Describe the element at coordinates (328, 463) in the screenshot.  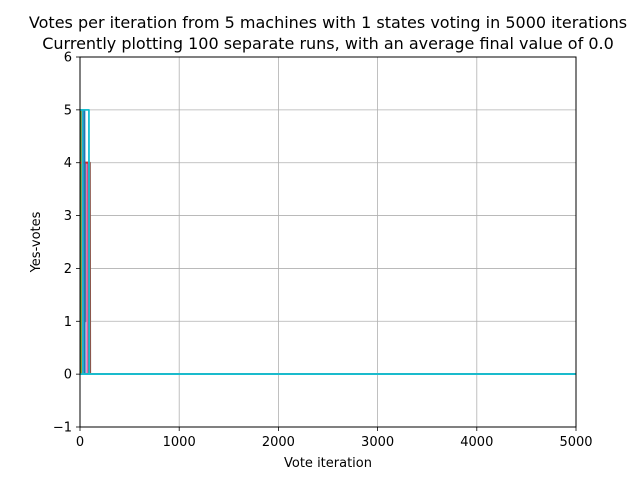
I see `x-axis-label: Vote iteration` at that location.